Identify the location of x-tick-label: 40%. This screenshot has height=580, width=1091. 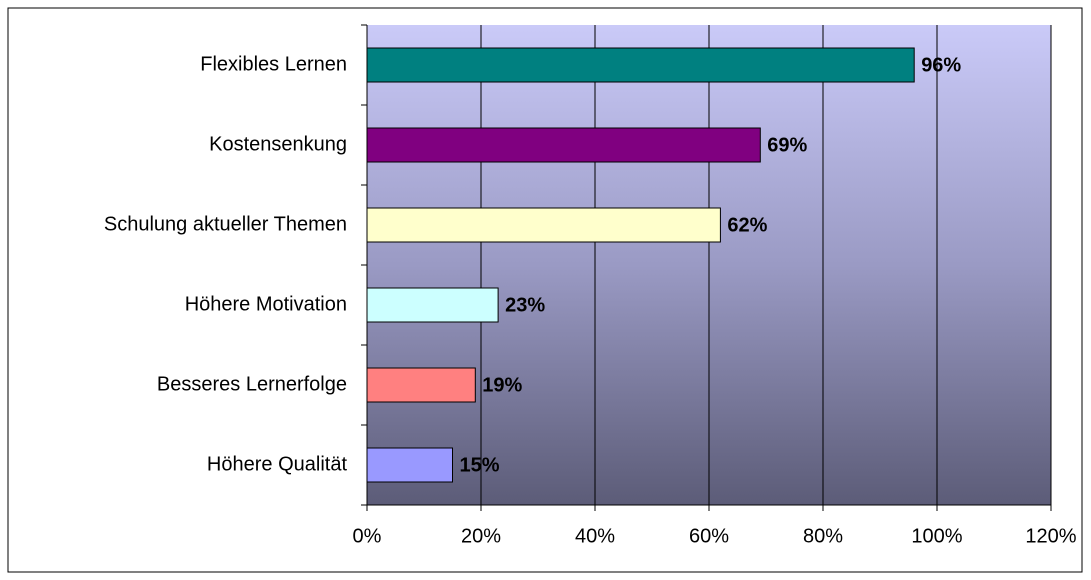
(595, 536).